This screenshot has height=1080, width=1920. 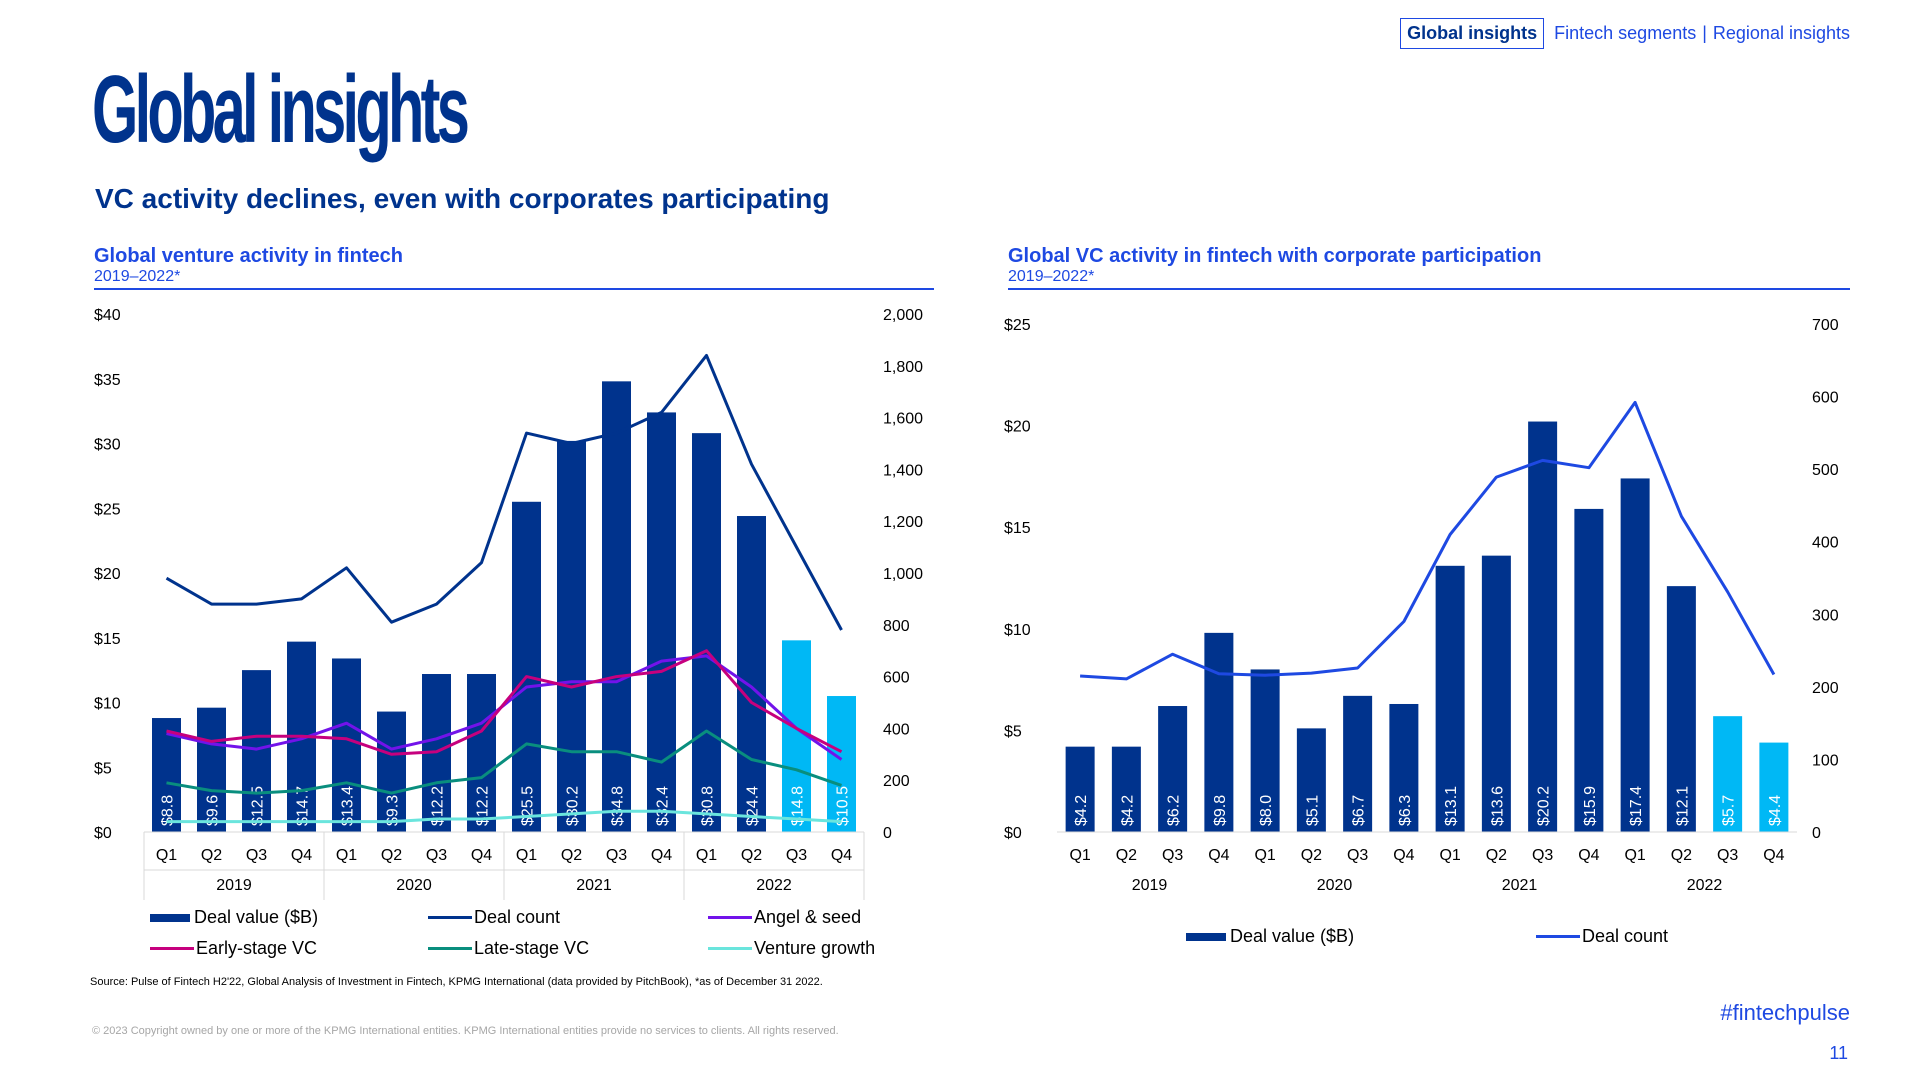 What do you see at coordinates (903, 470) in the screenshot?
I see `y-right-tick-label: 1,400` at bounding box center [903, 470].